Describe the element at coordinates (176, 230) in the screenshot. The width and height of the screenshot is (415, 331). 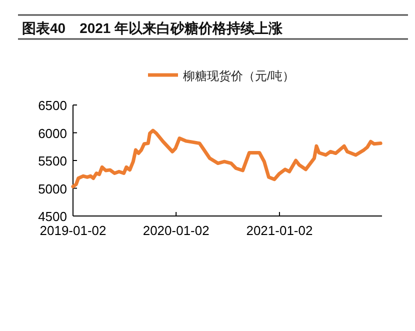
I see `x-tick-label: 2020-01-02` at that location.